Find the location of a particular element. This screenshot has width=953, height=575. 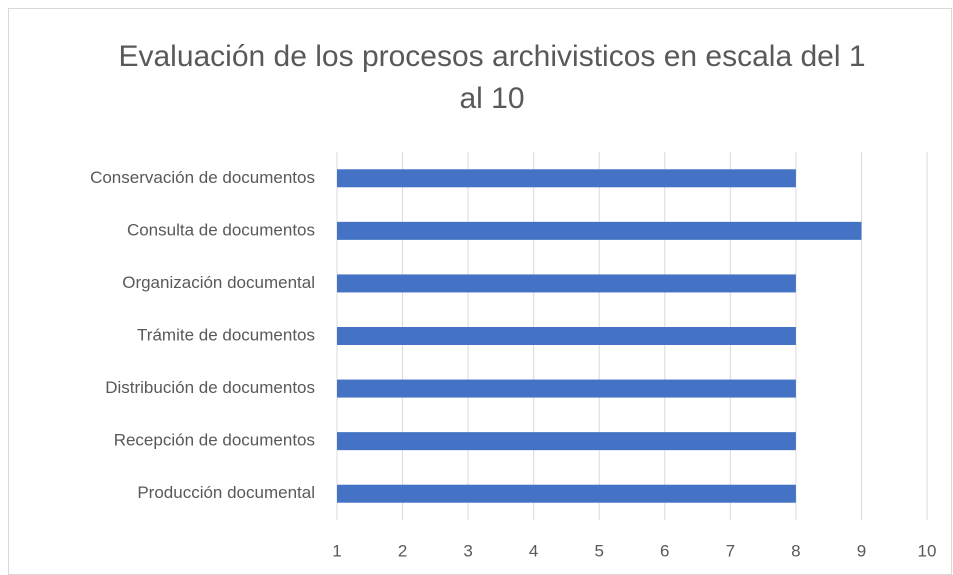

x-tick-label: 7 is located at coordinates (730, 550).